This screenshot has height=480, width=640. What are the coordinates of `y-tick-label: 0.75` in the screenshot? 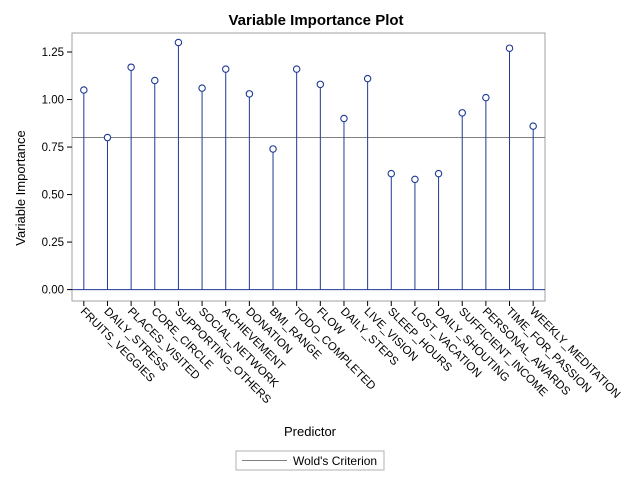 It's located at (53, 148).